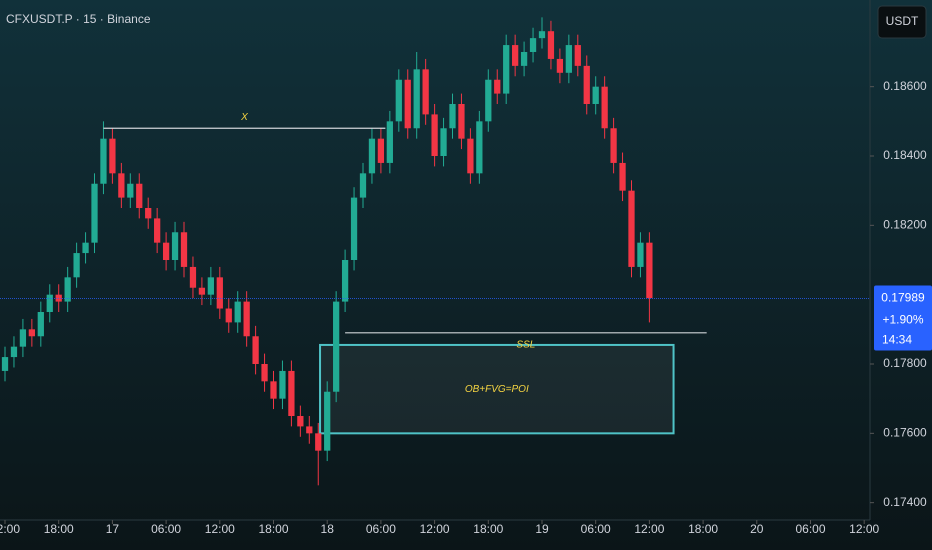 The image size is (932, 550). What do you see at coordinates (905, 225) in the screenshot?
I see `y-tick-label: 0.18200` at bounding box center [905, 225].